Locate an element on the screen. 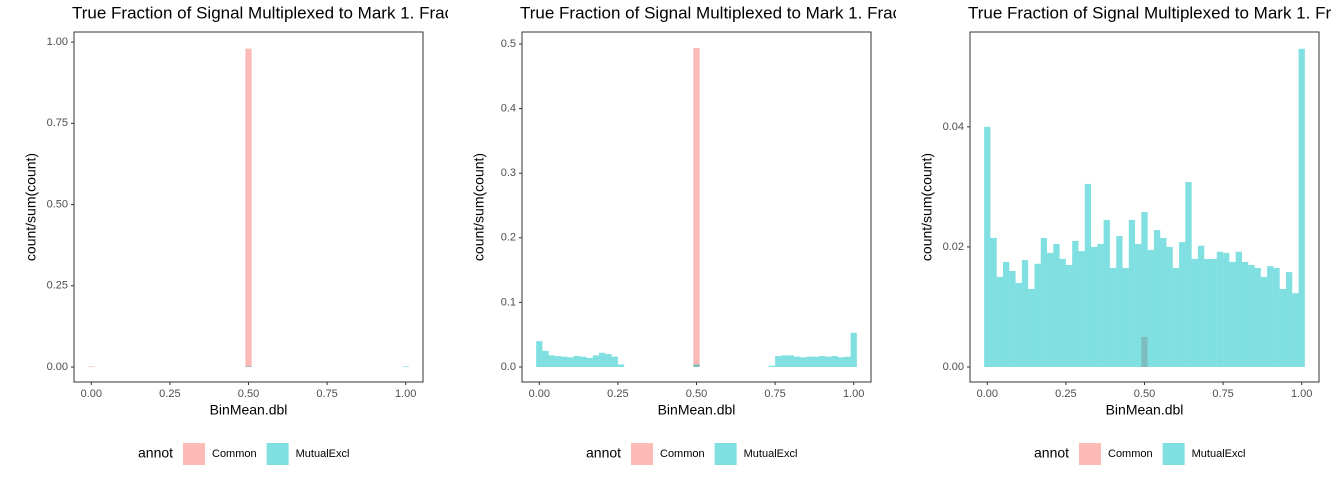  y-tick-label: 0.4 is located at coordinates (508, 109).